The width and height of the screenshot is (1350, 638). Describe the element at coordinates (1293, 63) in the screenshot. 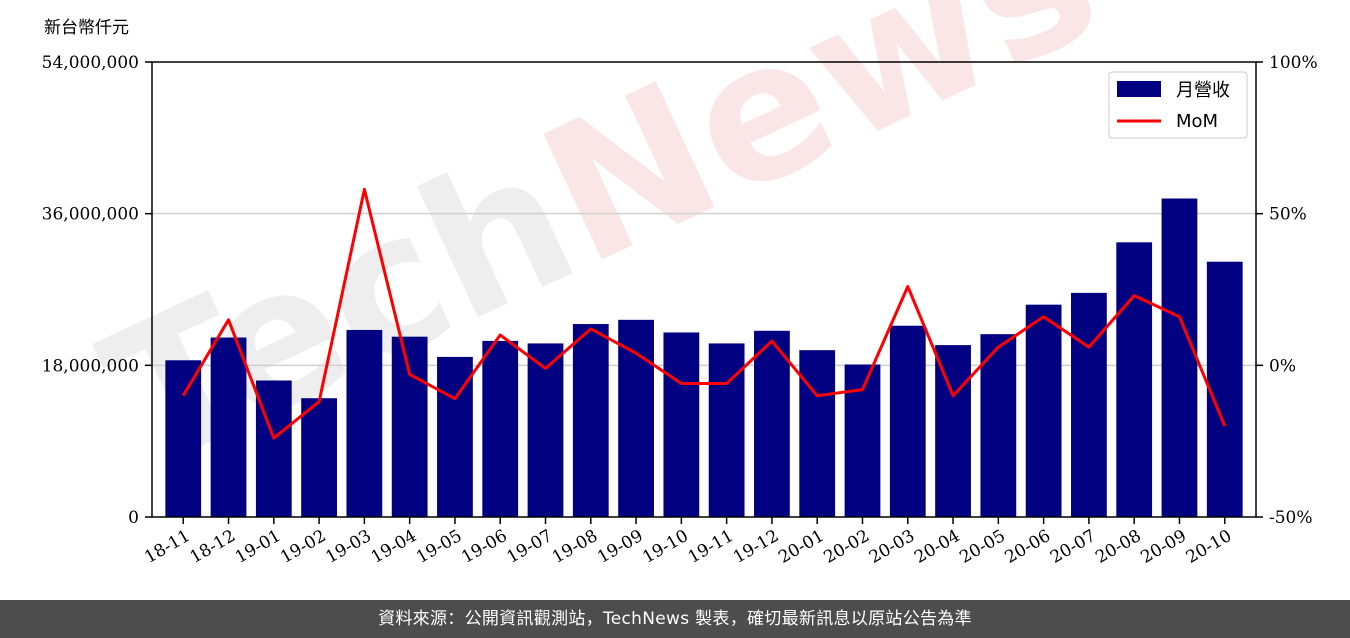

I see `y-right-tick-label: 100%` at that location.